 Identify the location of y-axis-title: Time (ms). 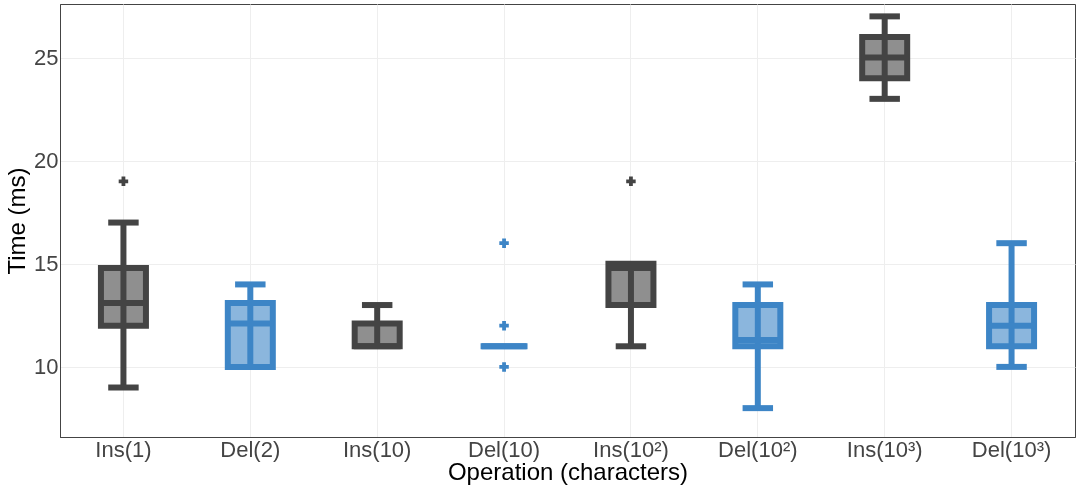
(17, 221).